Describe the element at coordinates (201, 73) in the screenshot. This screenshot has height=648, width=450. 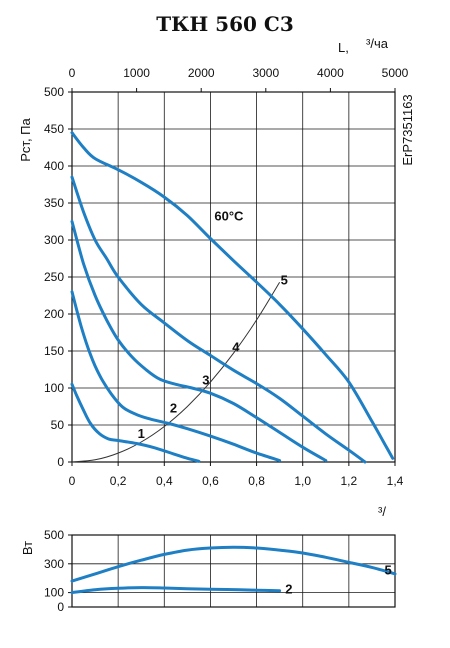
I see `x-top-tick-label: 2000` at that location.